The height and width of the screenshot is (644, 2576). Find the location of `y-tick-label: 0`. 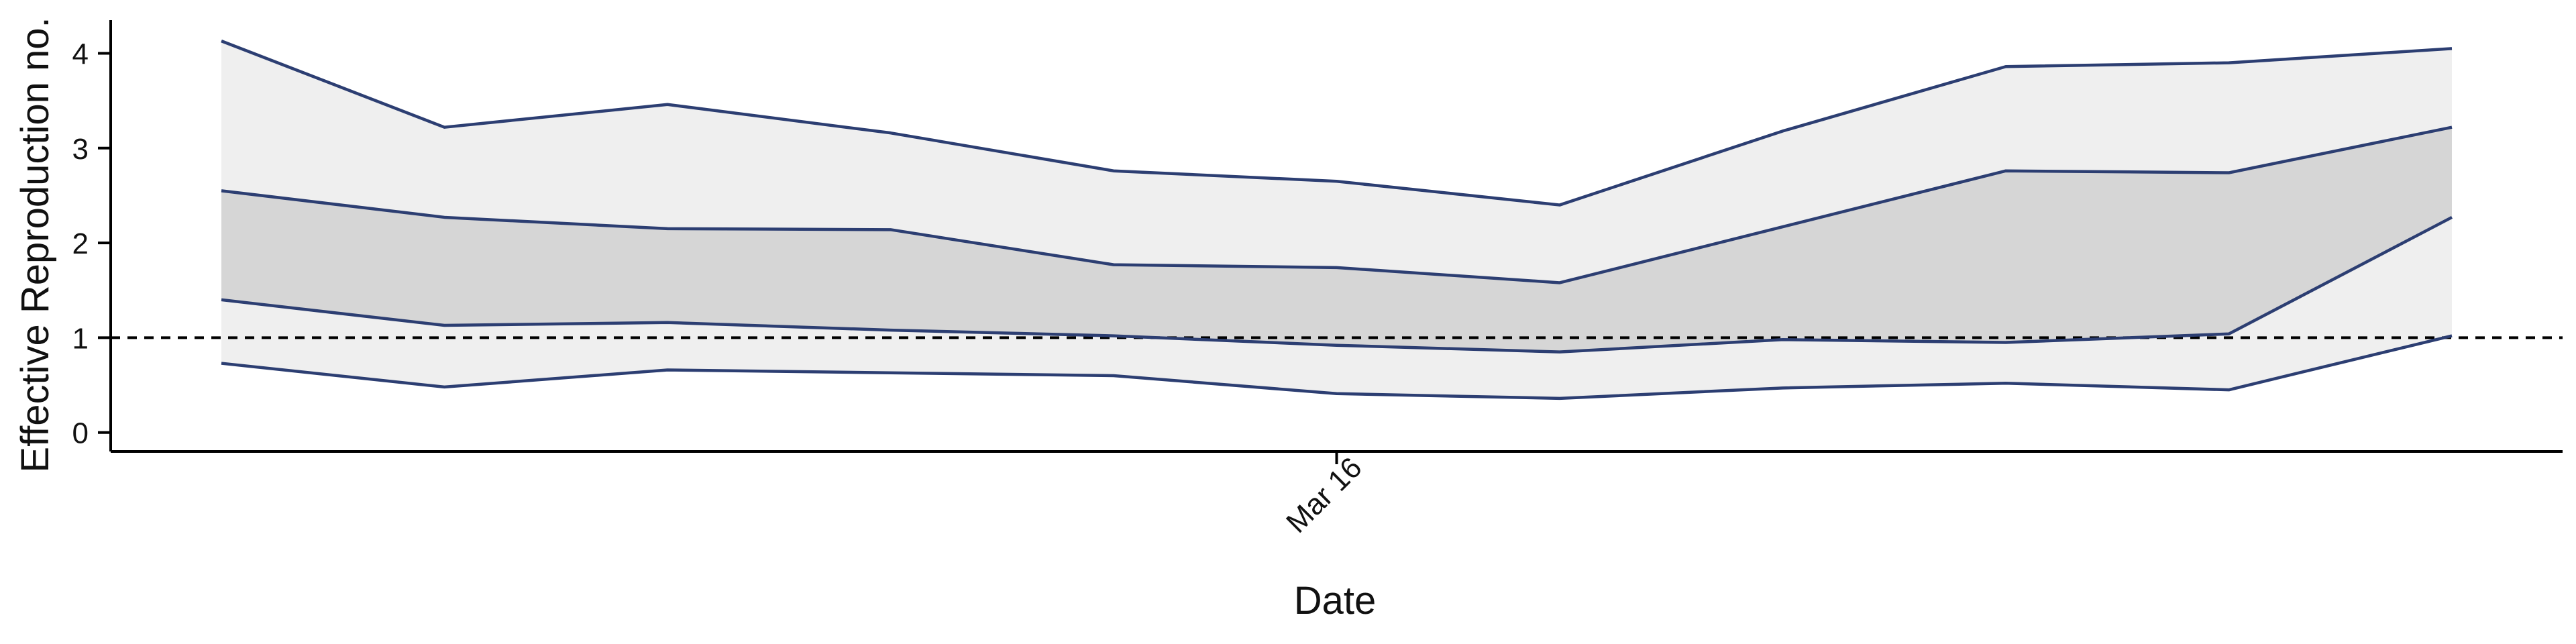

y-tick-label: 0 is located at coordinates (80, 433).